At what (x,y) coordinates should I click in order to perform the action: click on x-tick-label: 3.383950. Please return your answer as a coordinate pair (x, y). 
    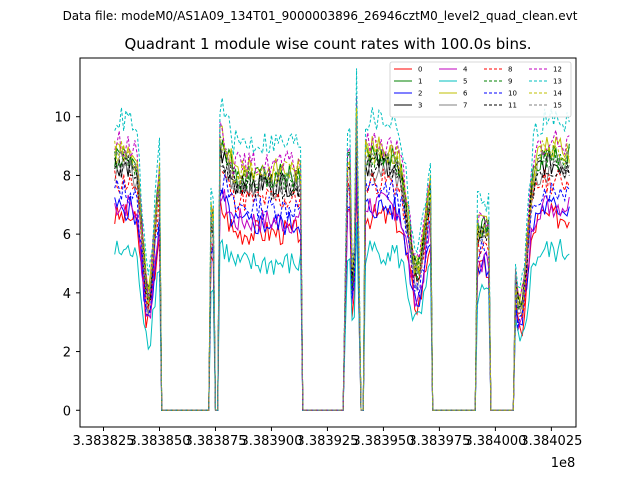
    Looking at the image, I should click on (383, 441).